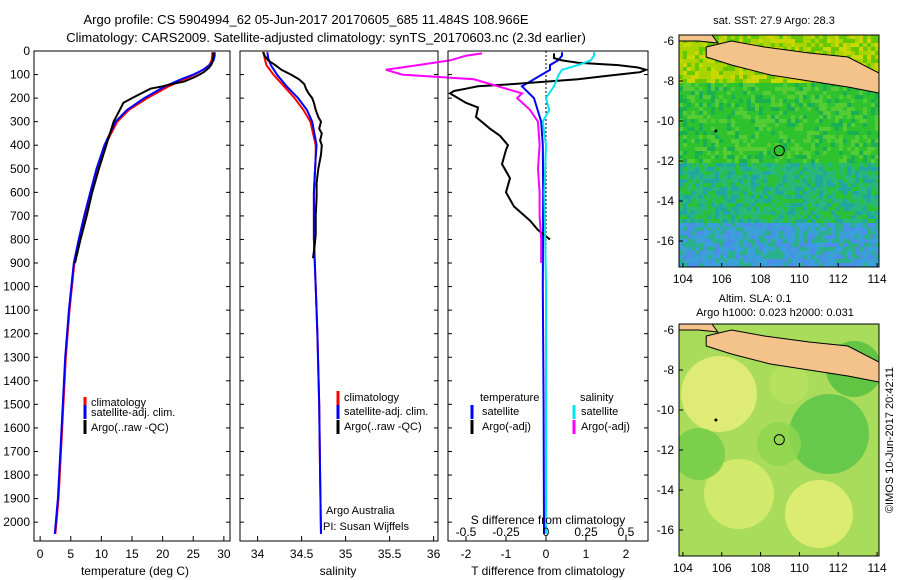  I want to click on christmas-island, so click(716, 420).